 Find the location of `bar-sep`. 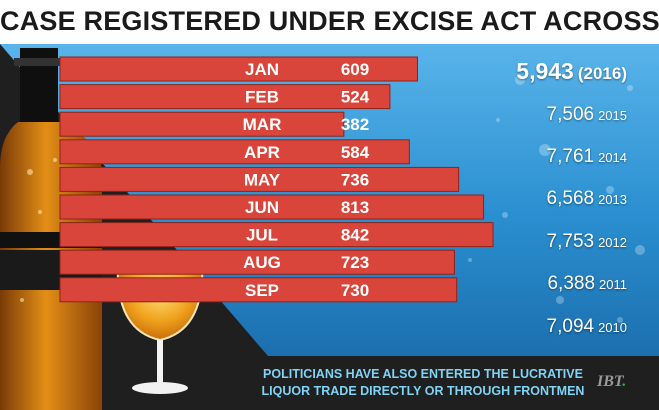

bar-sep is located at coordinates (258, 290).